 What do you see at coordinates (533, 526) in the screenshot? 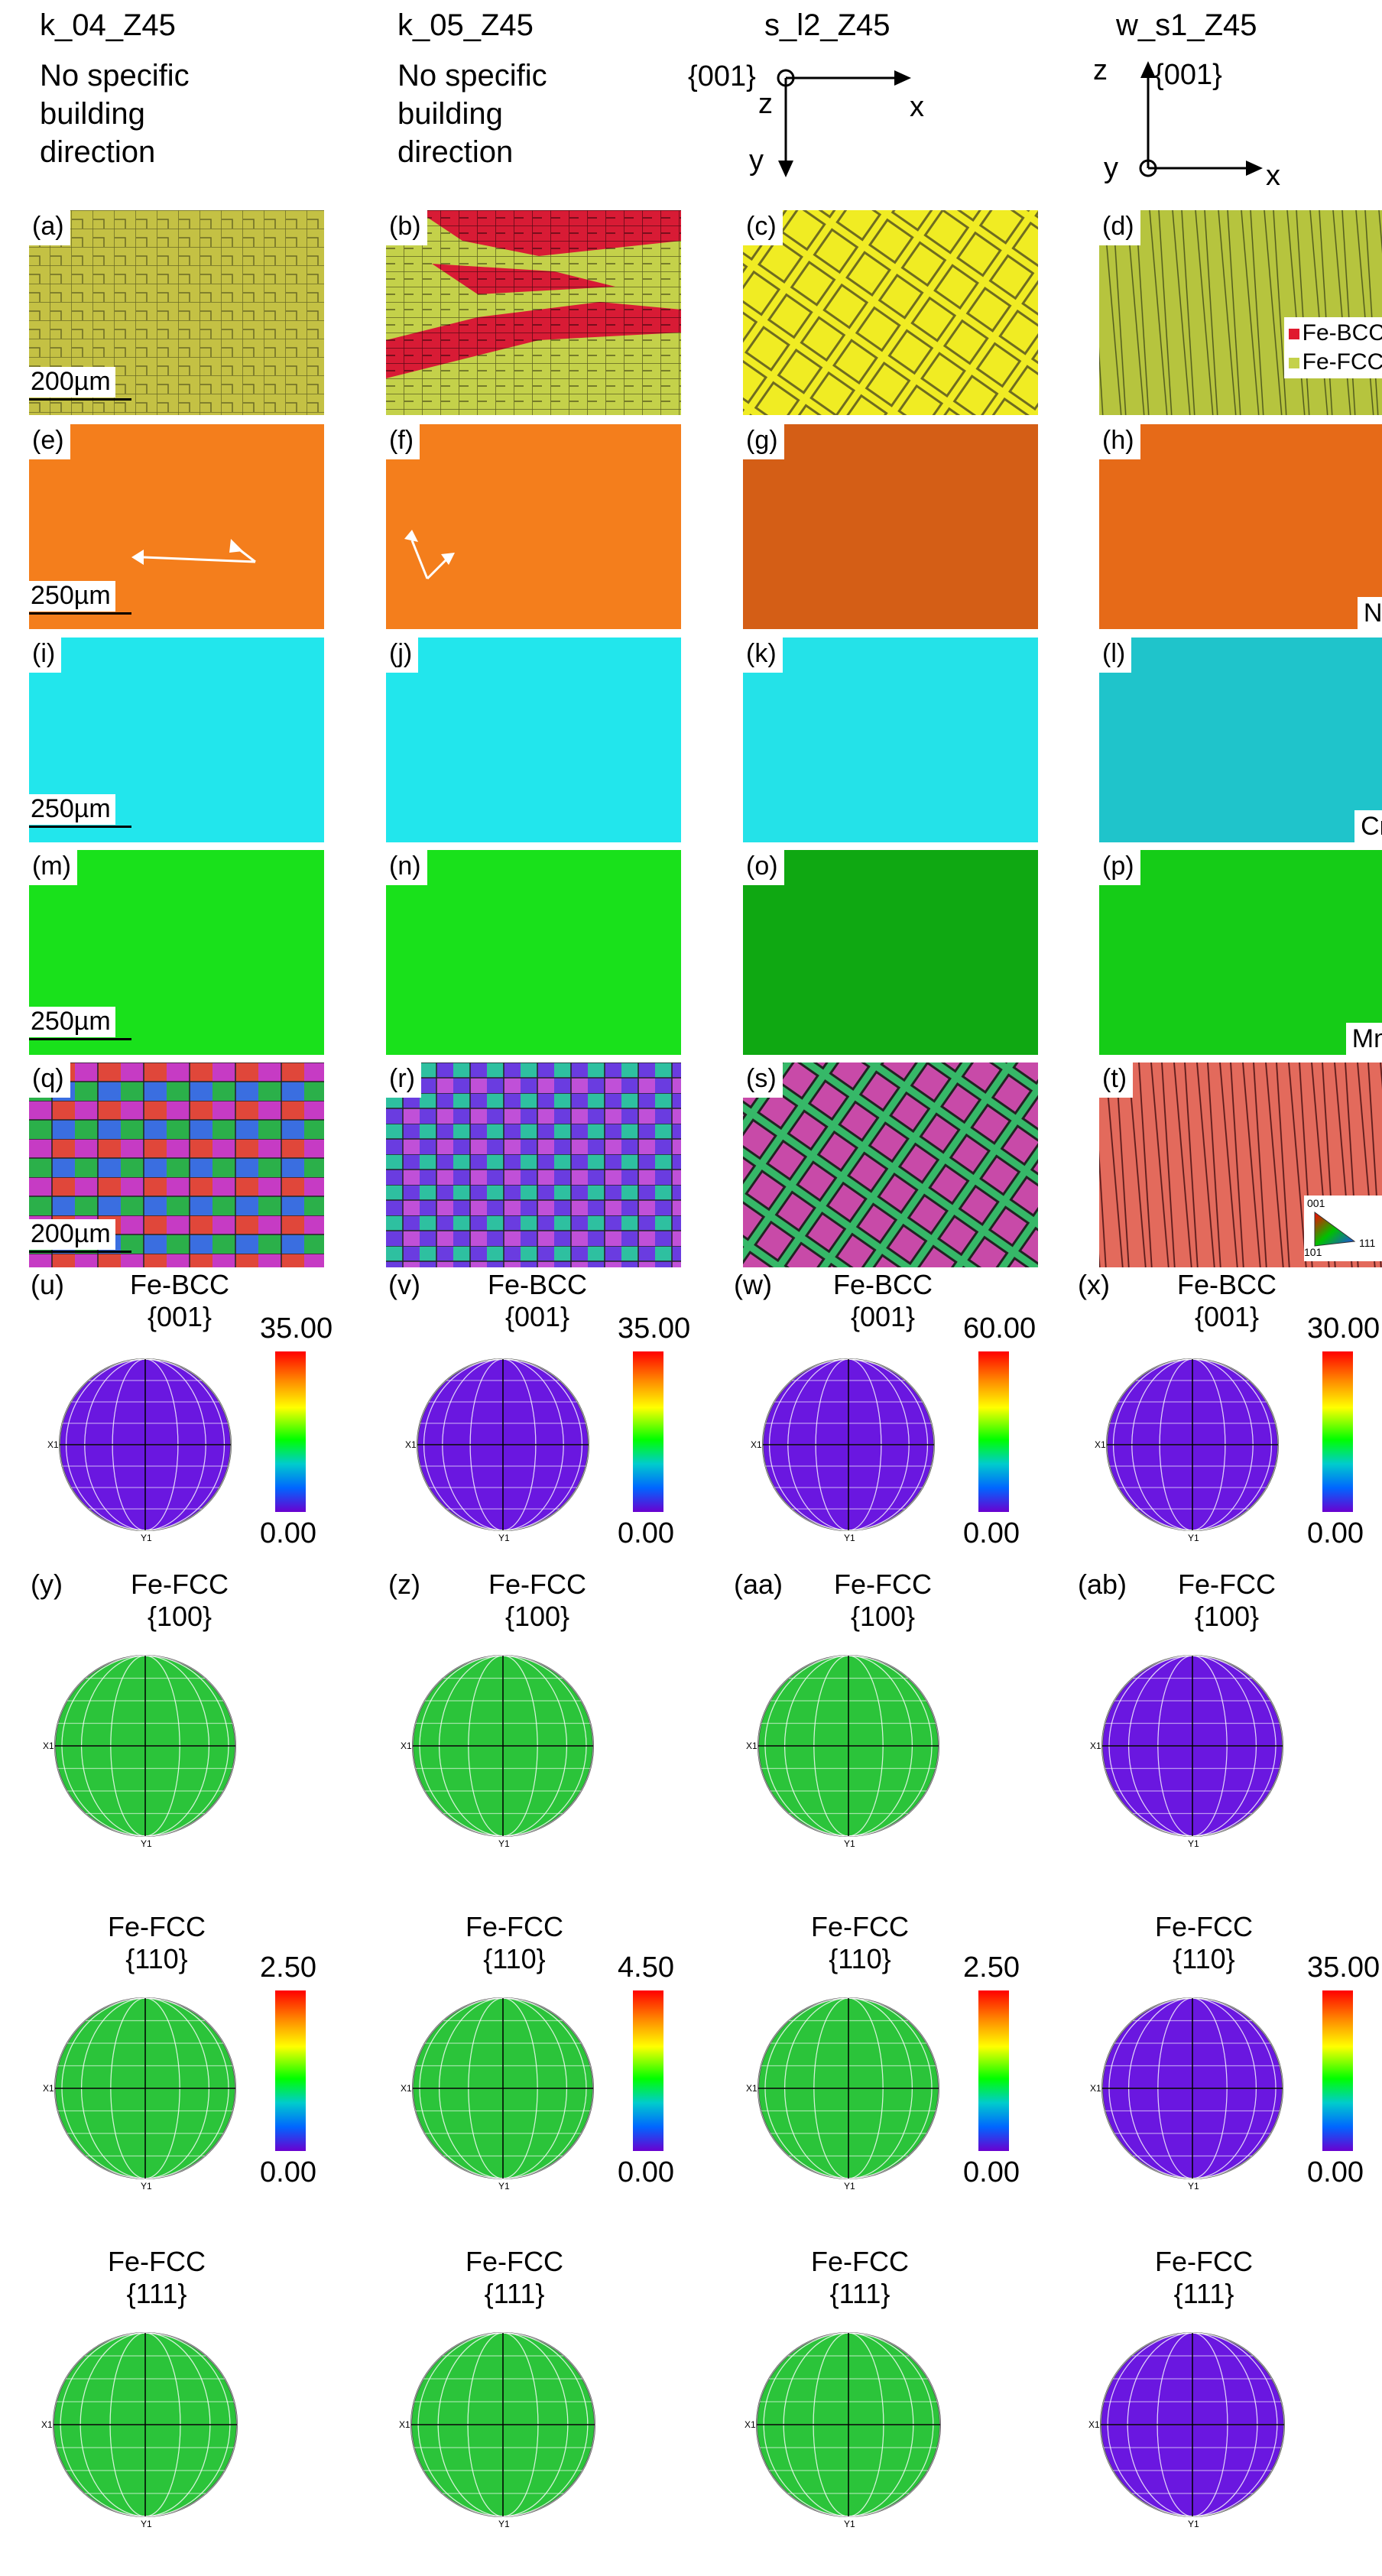
I see `ni-map-f: (f)` at bounding box center [533, 526].